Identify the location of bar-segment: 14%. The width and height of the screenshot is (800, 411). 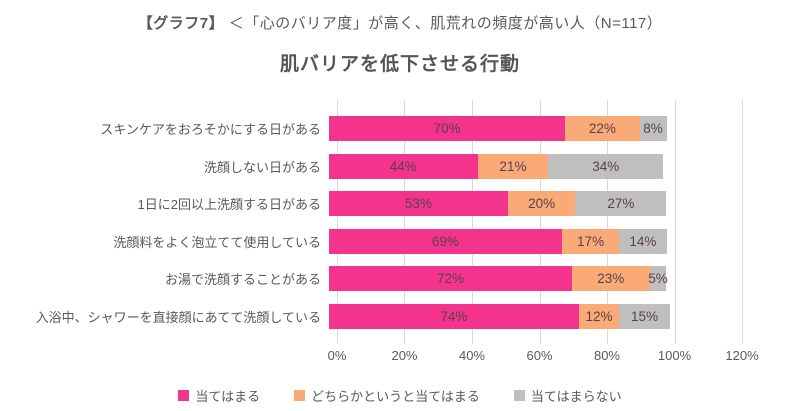
(643, 241).